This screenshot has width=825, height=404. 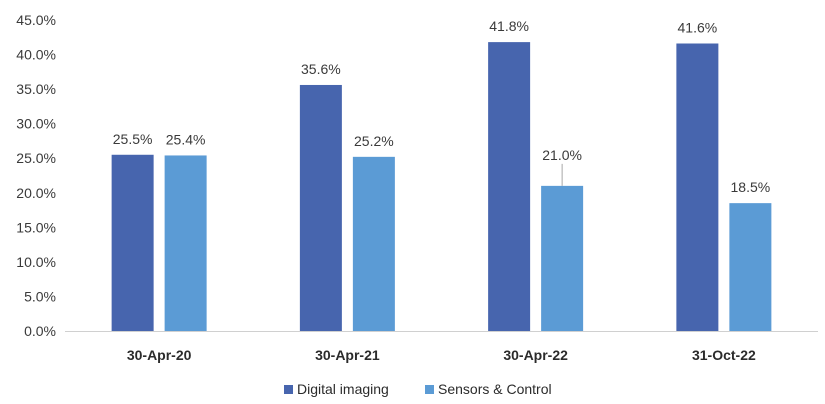 I want to click on data-label: 25.2%, so click(x=374, y=141).